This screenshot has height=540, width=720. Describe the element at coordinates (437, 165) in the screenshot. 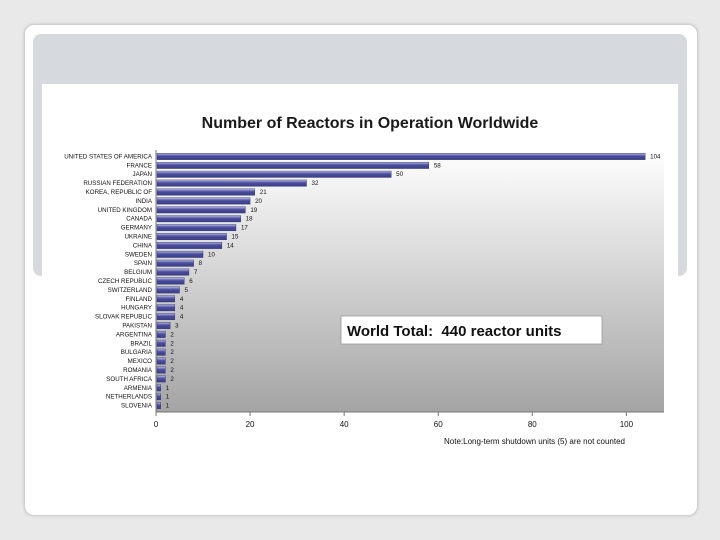

I see `value-label: 58` at that location.